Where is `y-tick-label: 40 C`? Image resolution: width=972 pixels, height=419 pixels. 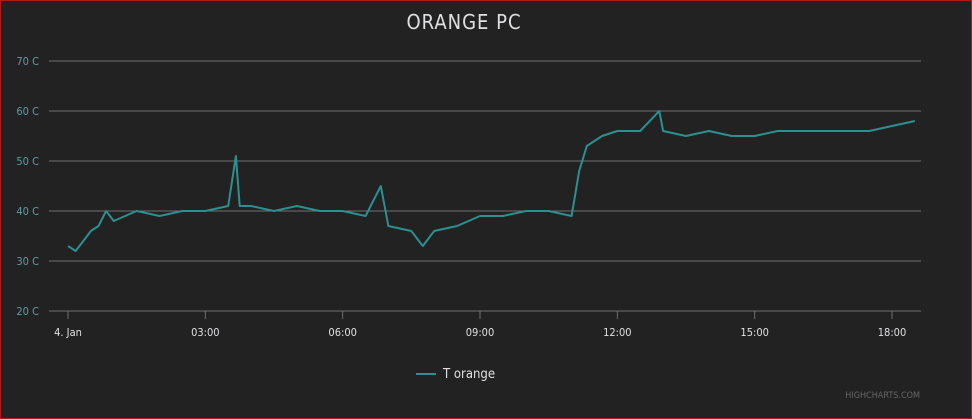
y-tick-label: 40 C is located at coordinates (27, 211).